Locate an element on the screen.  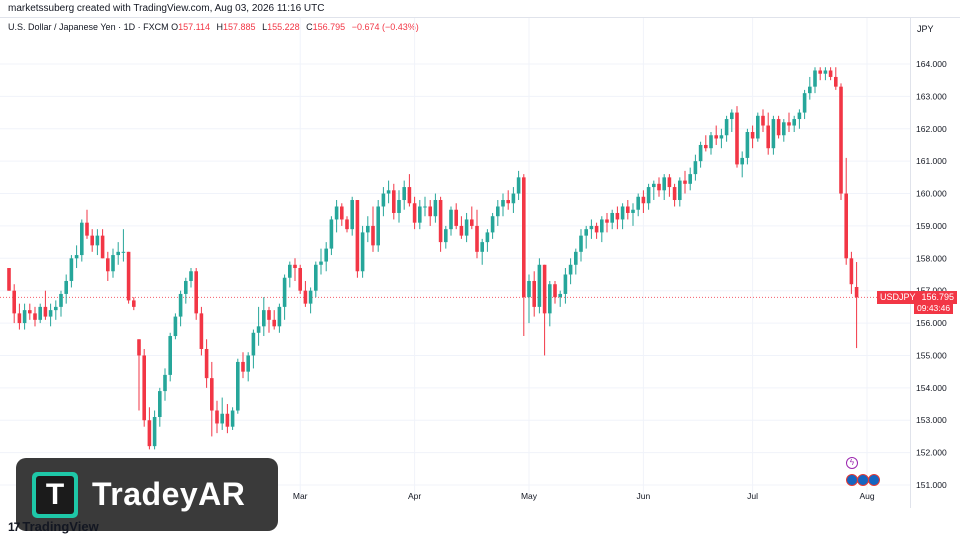
symbol-title: U.S. Dollar / Japanese Yen · 1D · FXCM is located at coordinates (88, 27).